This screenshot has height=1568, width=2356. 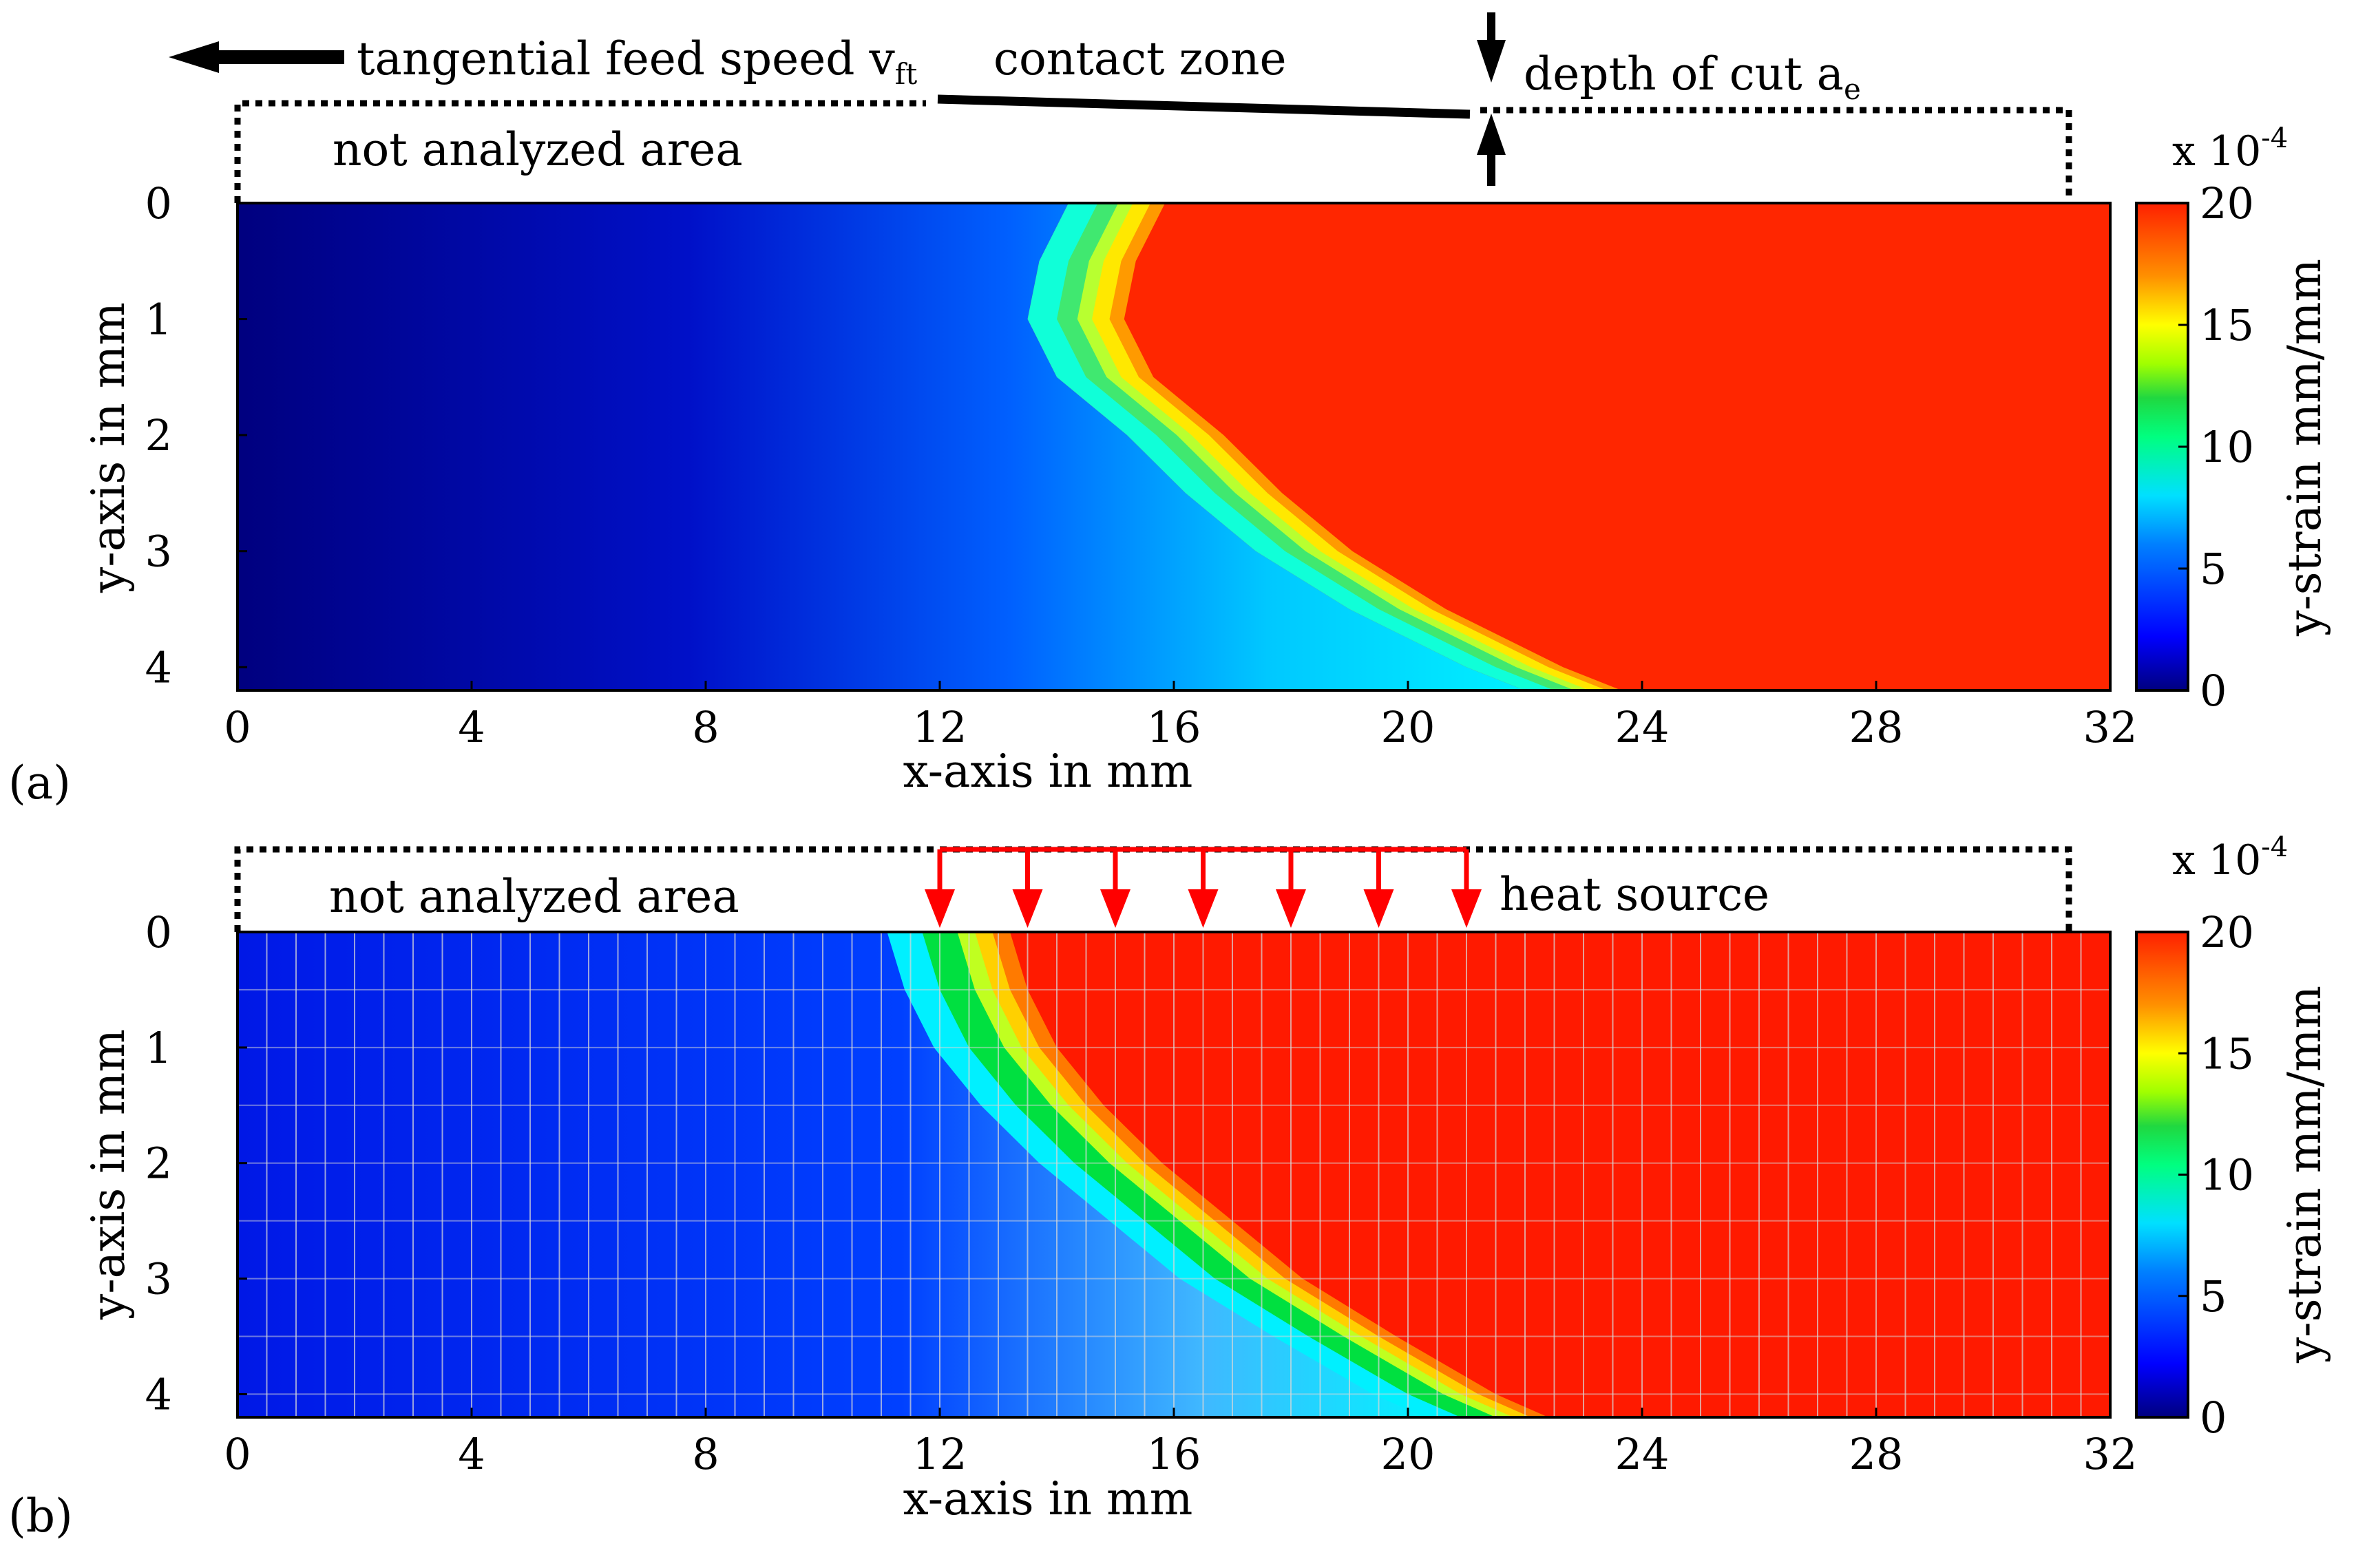 What do you see at coordinates (1204, 106) in the screenshot?
I see `contact-zone-line` at bounding box center [1204, 106].